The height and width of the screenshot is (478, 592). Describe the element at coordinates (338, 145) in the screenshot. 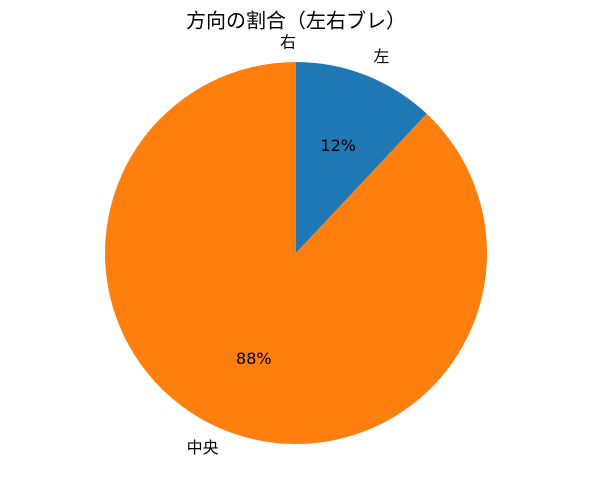

I see `value-label: 12%` at that location.